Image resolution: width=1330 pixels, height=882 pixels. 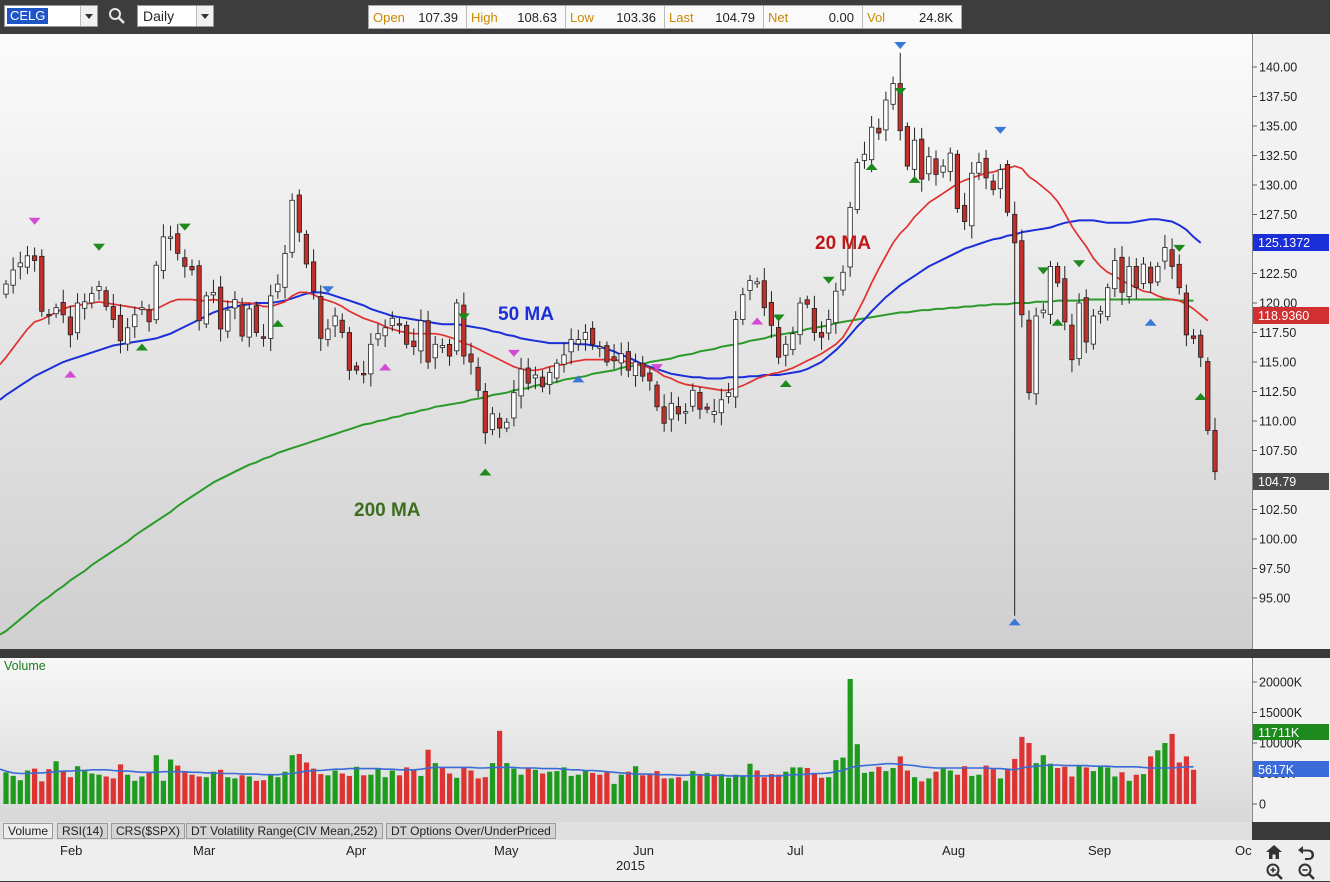 I want to click on x-tick-label: Apr, so click(x=356, y=850).